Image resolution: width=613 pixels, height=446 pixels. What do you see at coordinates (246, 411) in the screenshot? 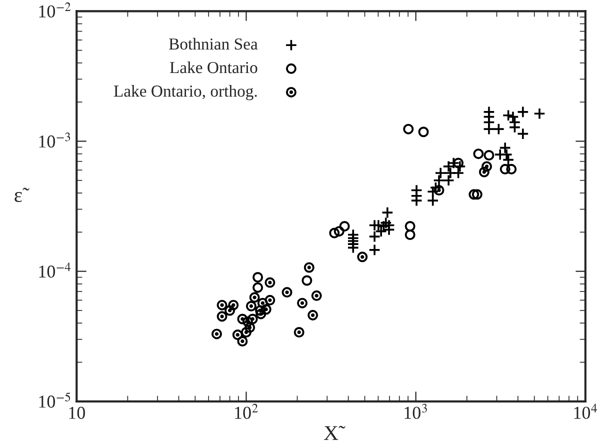
I see `x-tick-label: 10$^{2}$` at bounding box center [246, 411].